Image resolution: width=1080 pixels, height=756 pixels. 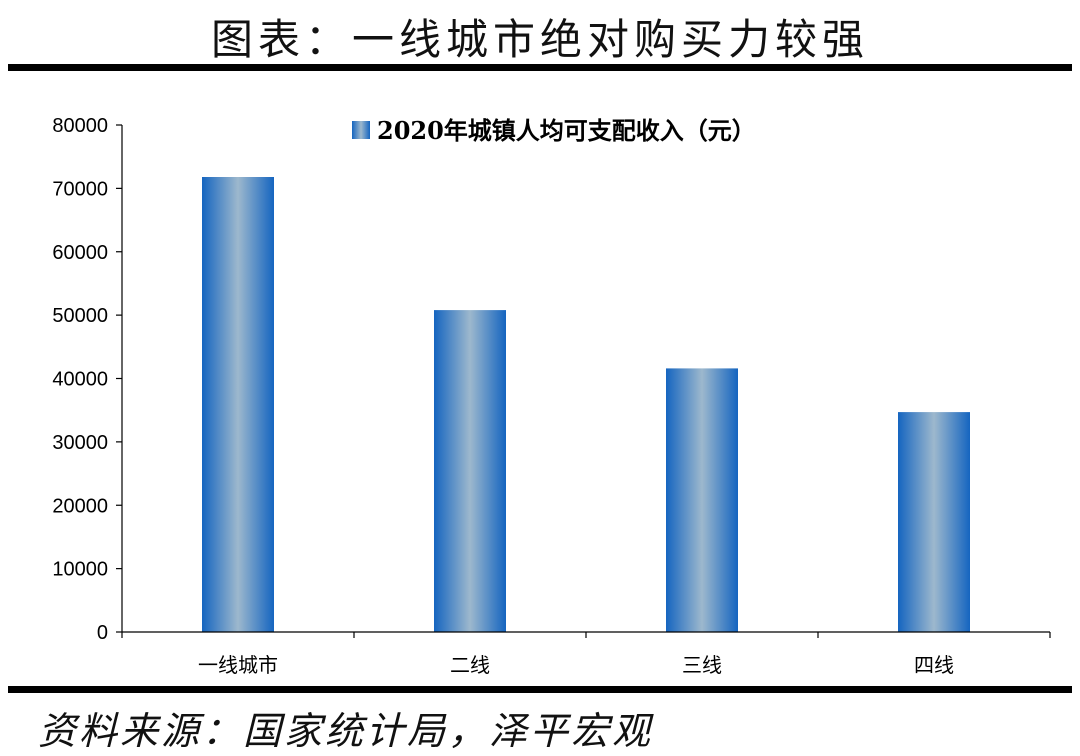 I want to click on y-tick-label: 20000, so click(x=80, y=506).